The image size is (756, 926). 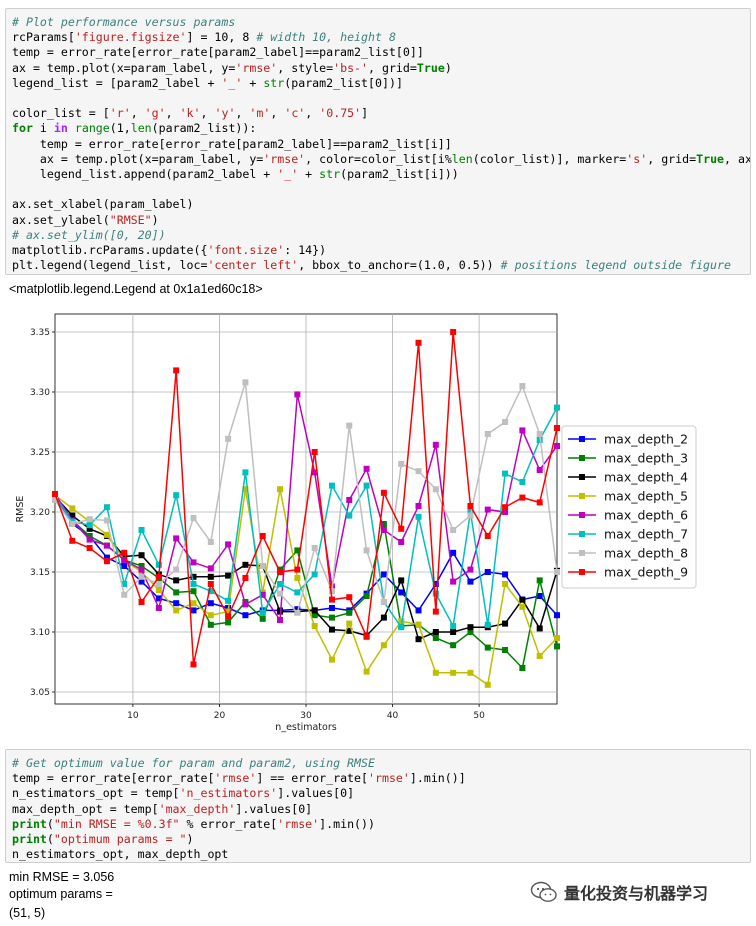 What do you see at coordinates (253, 265) in the screenshot?
I see `code-token: 'center left'` at bounding box center [253, 265].